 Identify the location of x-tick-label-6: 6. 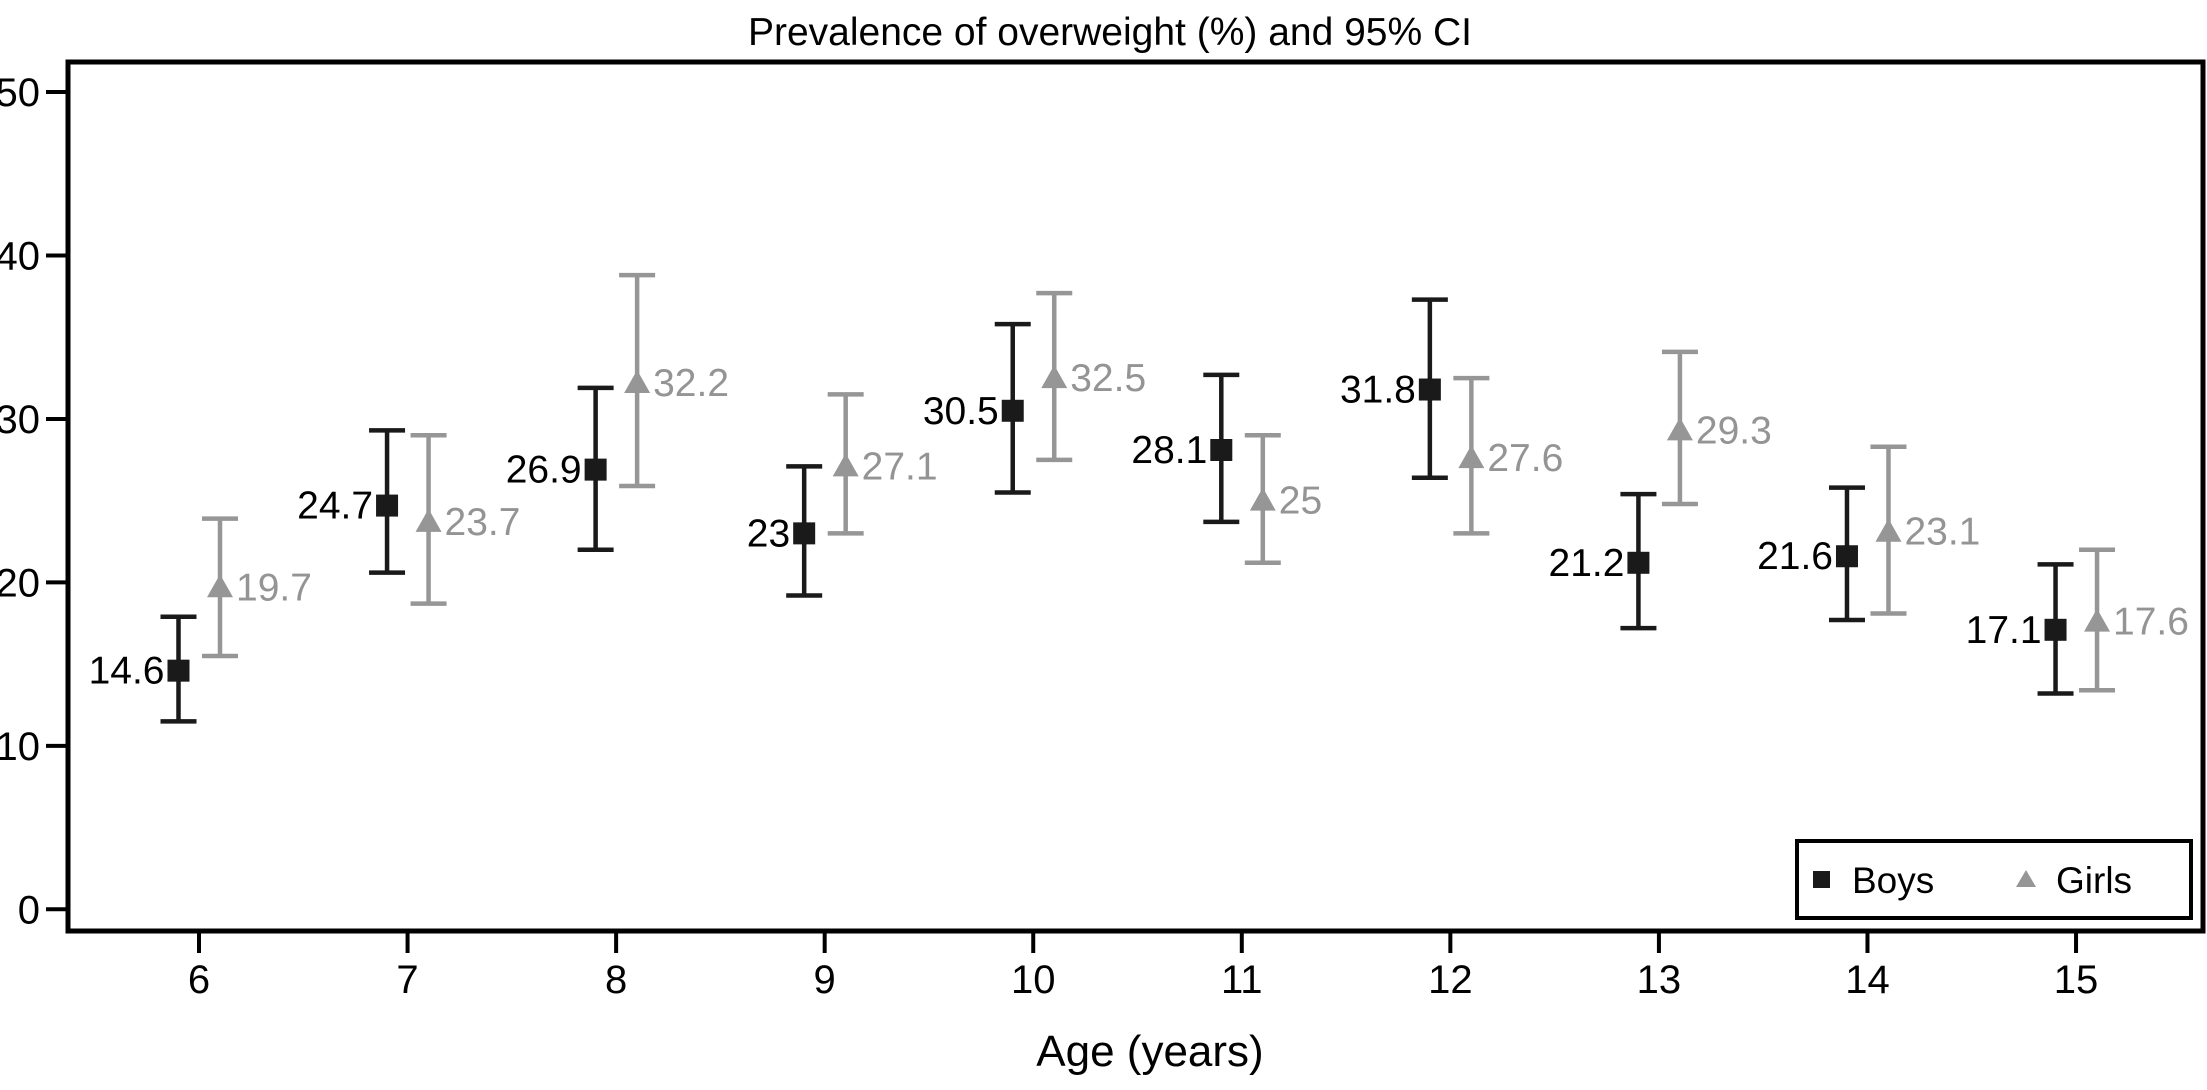
(199, 980).